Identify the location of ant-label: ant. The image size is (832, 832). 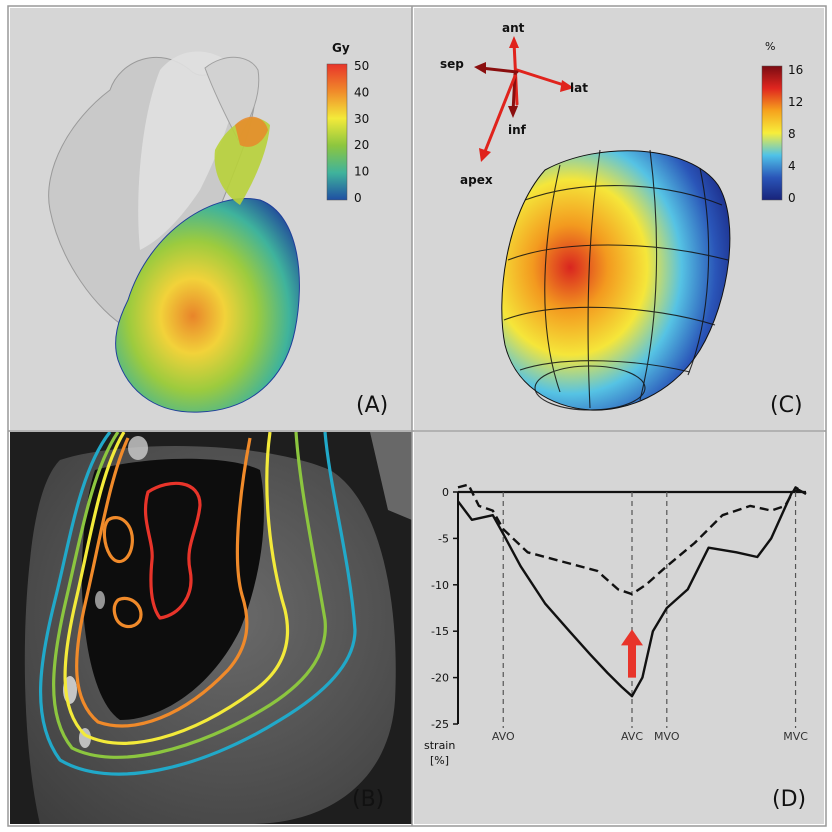
(513, 28).